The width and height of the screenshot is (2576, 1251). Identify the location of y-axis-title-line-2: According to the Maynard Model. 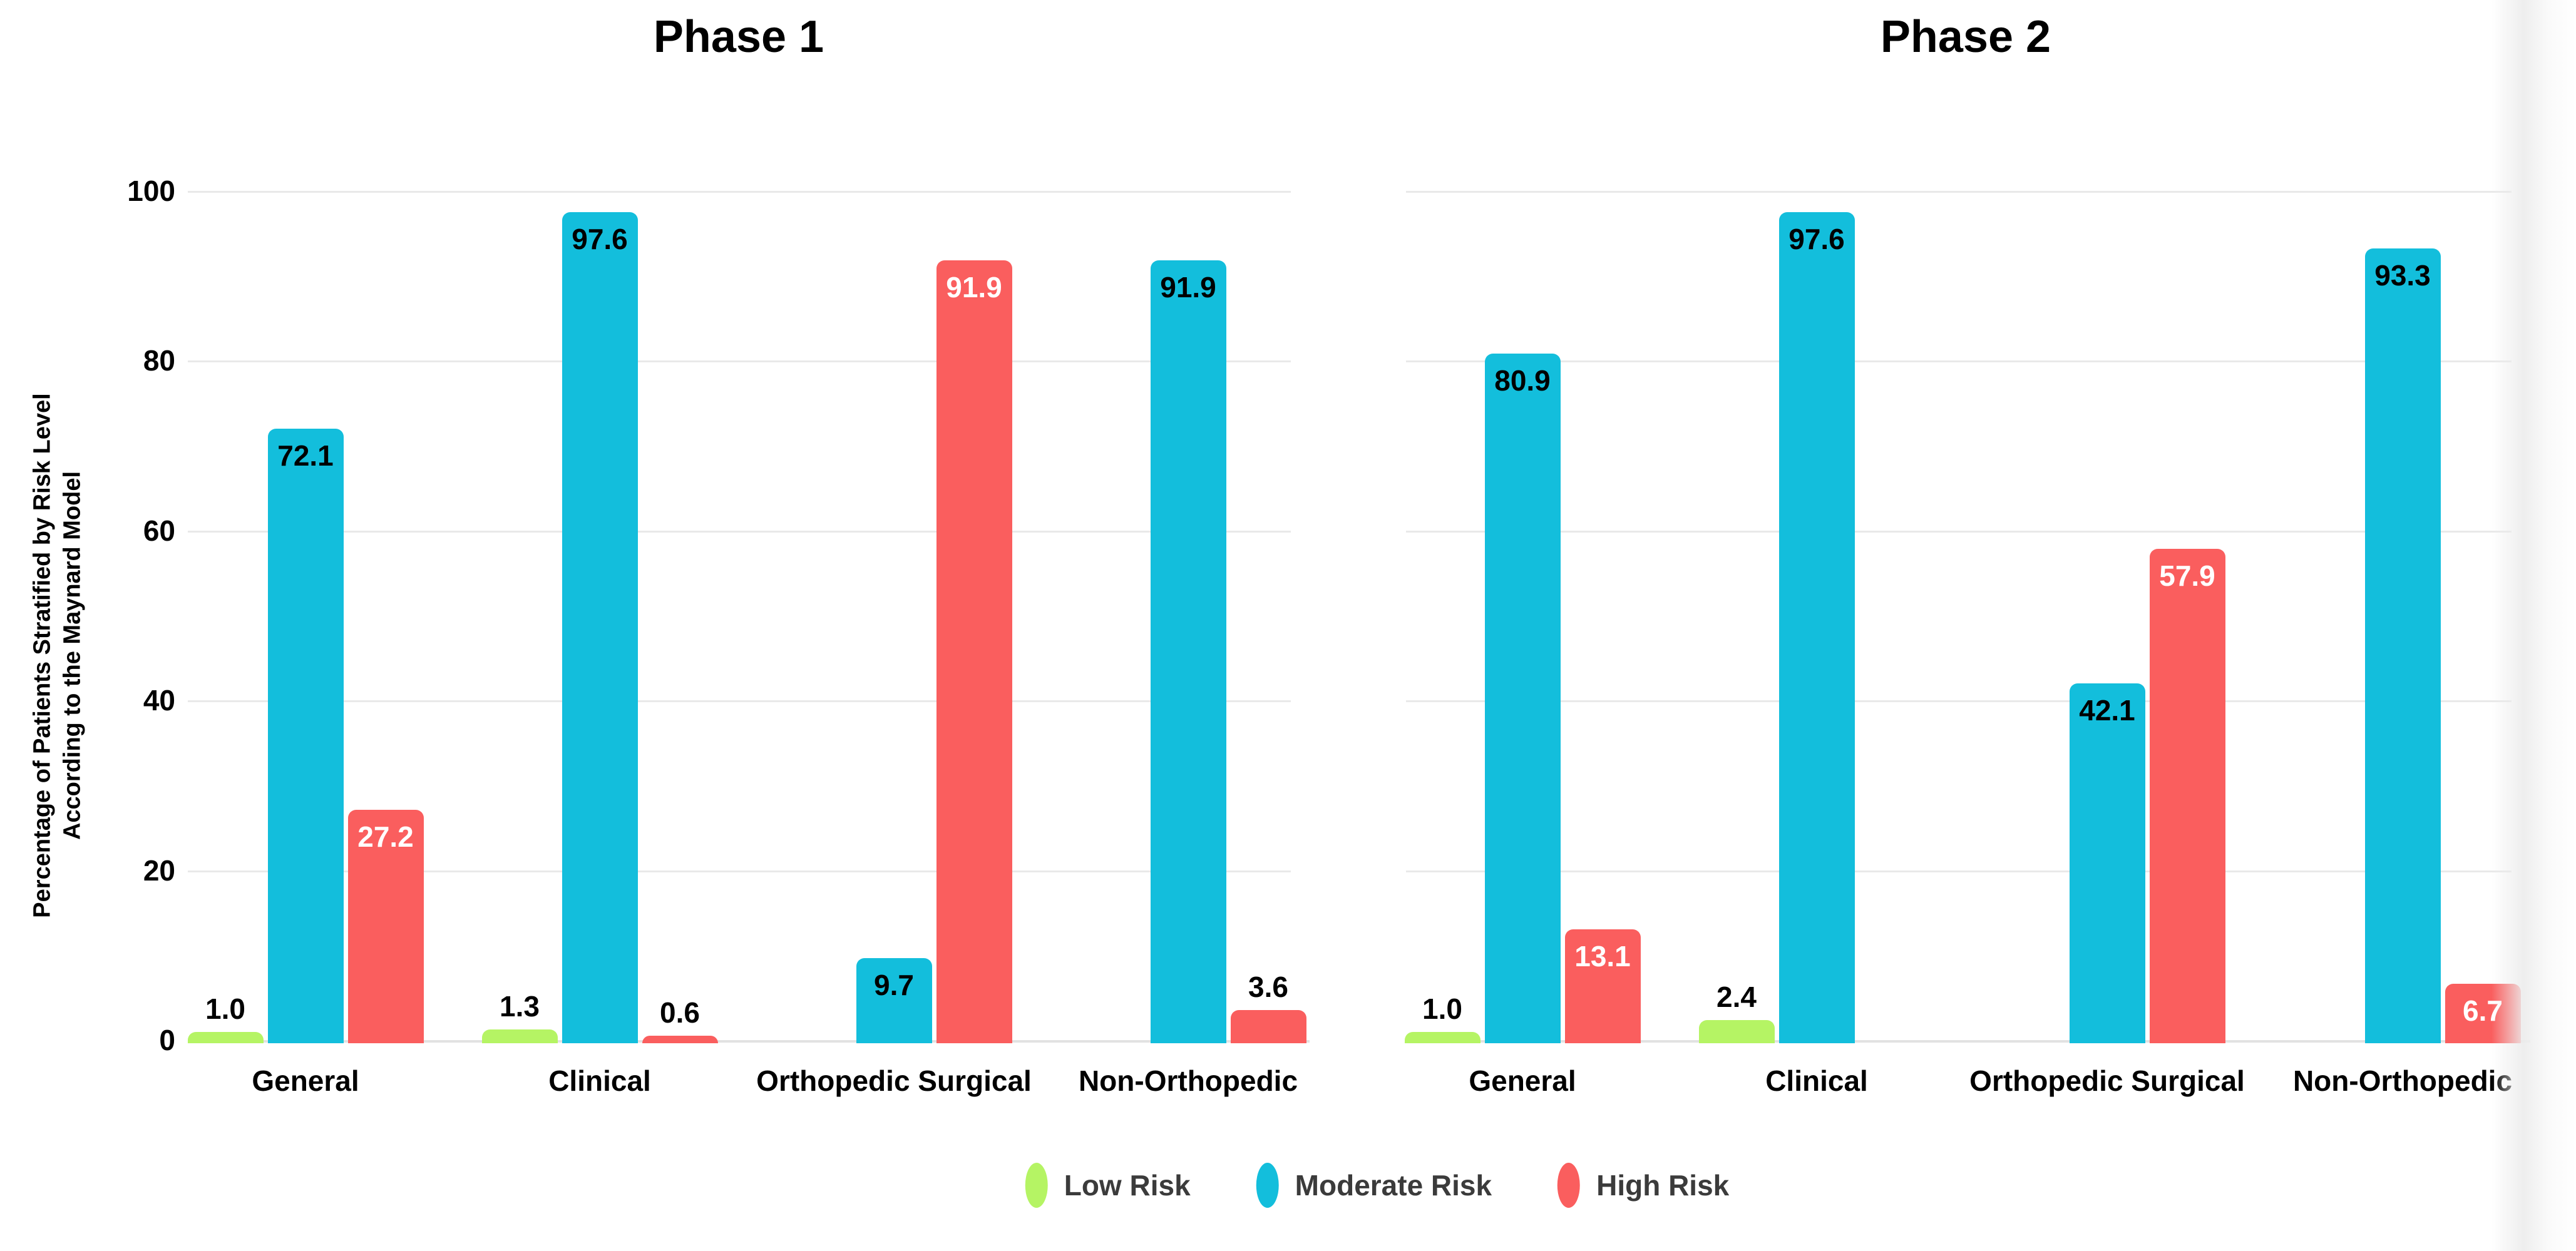
(72, 655).